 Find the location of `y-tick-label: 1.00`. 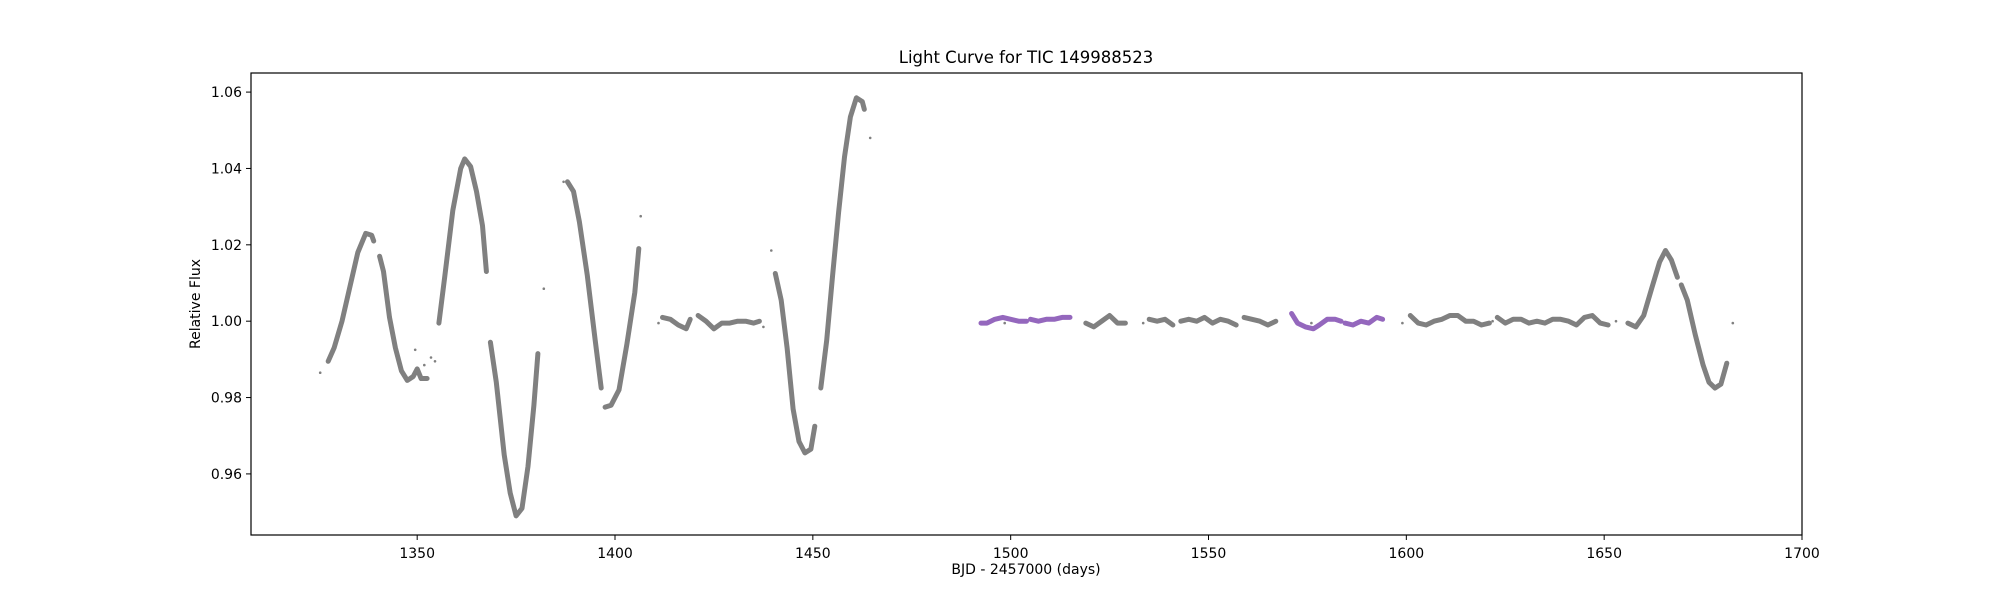

y-tick-label: 1.00 is located at coordinates (226, 322).